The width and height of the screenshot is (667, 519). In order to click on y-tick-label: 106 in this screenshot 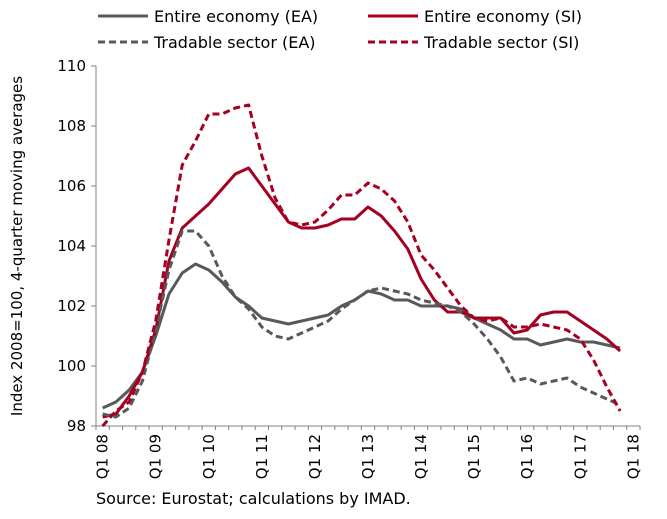, I will do `click(71, 186)`.